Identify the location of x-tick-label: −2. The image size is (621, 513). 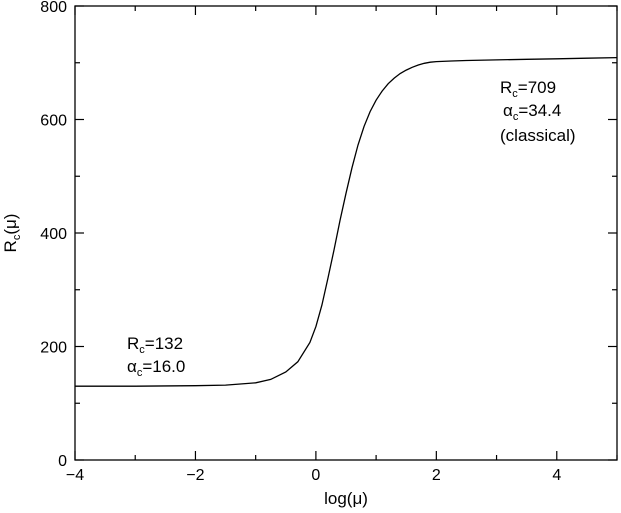
(195, 475).